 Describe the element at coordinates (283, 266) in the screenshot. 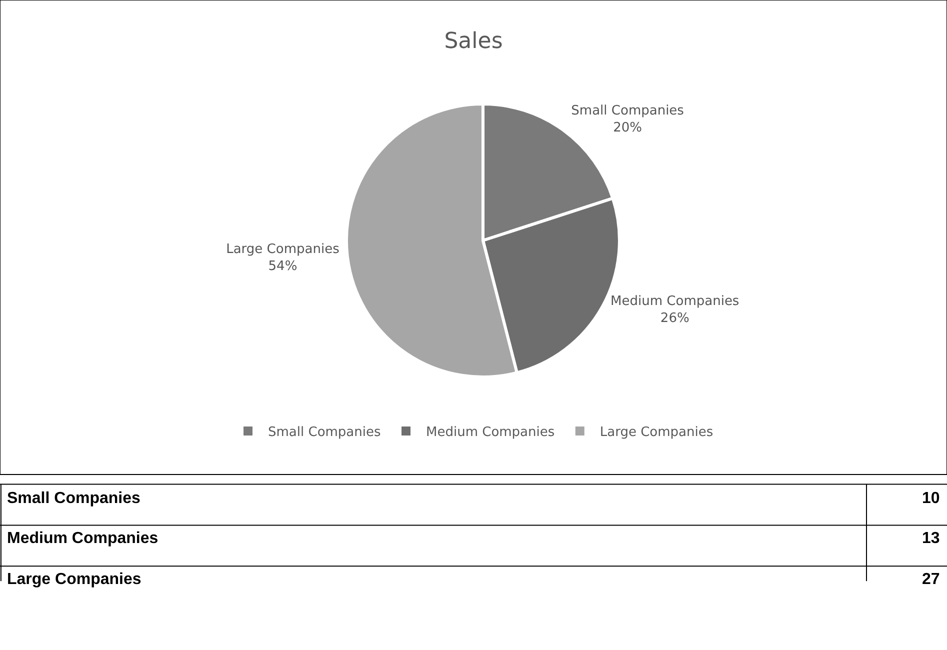

I see `data-label: 54%` at that location.